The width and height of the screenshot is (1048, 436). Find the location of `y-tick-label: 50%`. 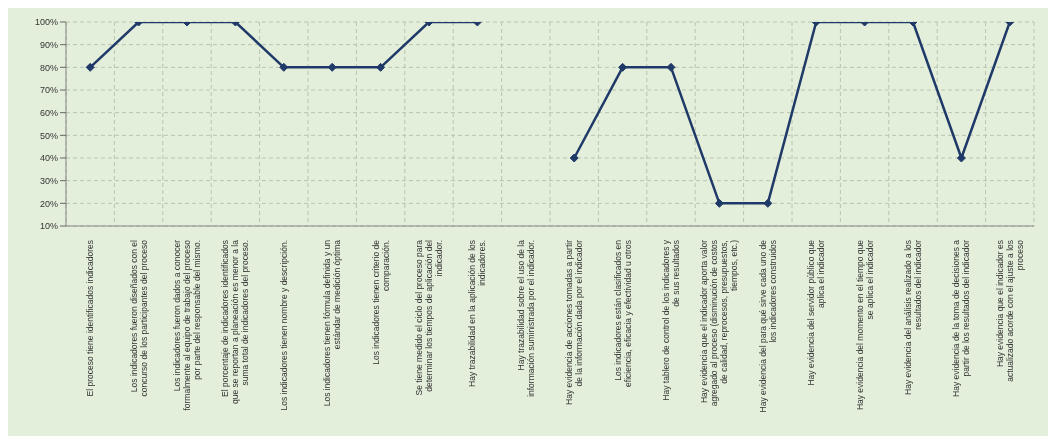

y-tick-label: 50% is located at coordinates (48, 135).